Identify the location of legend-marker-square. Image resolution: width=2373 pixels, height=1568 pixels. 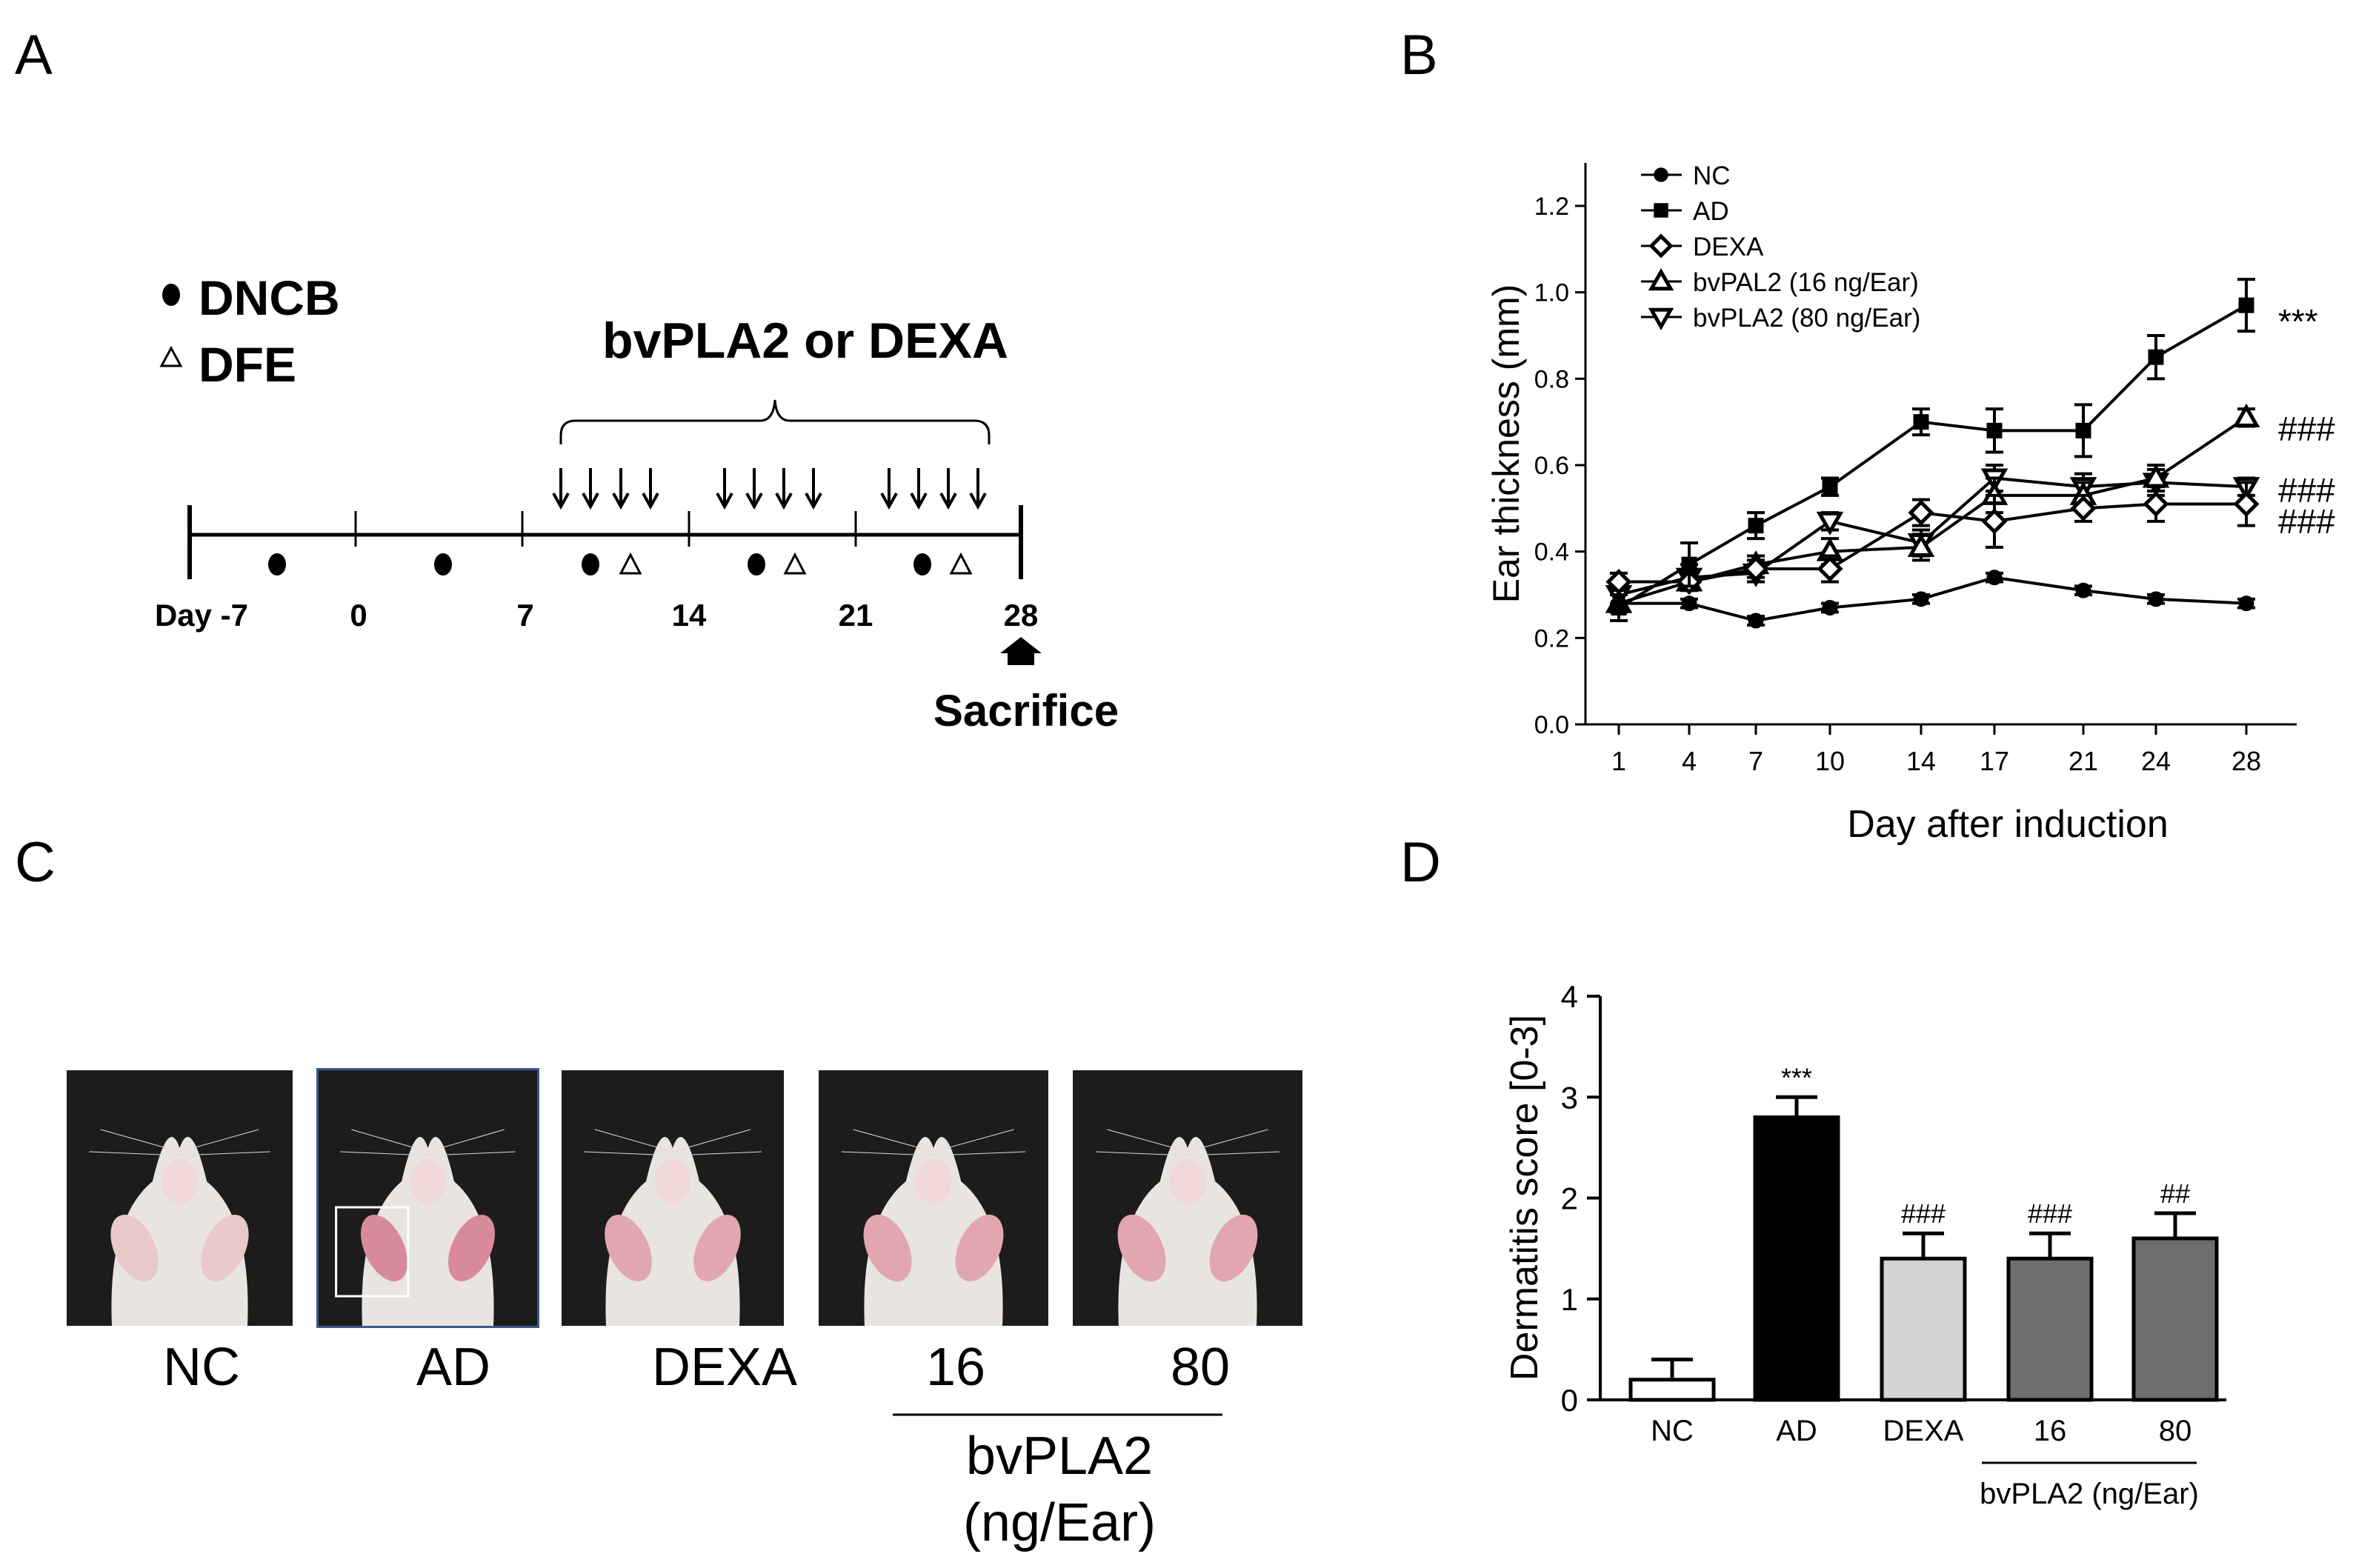
(1661, 211).